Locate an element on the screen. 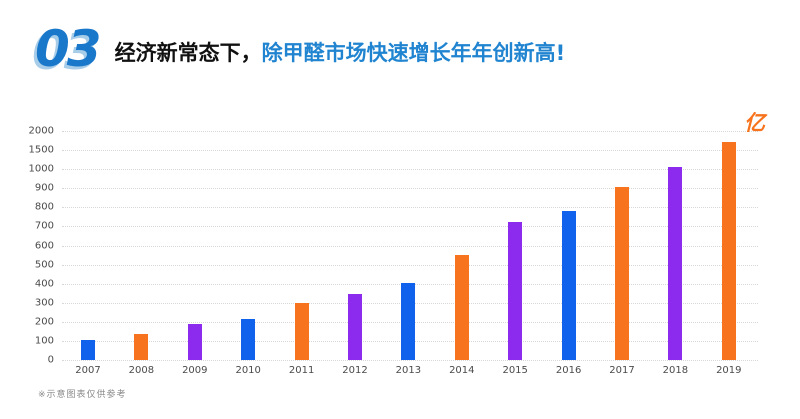  title-black-part: 经济新常态下， is located at coordinates (188, 53).